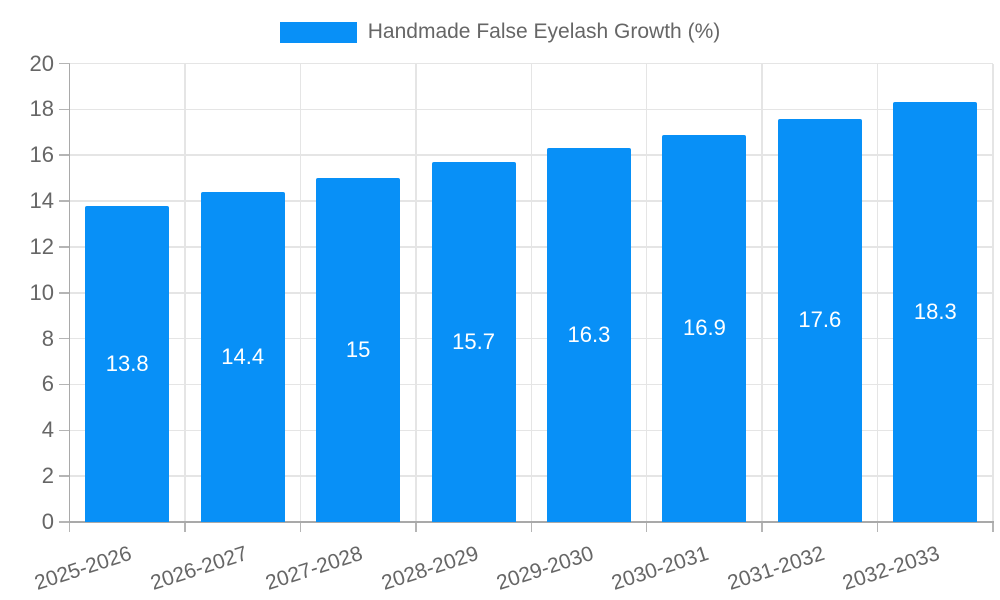 Image resolution: width=1000 pixels, height=600 pixels. I want to click on bar-value-label: 18.3, so click(935, 312).